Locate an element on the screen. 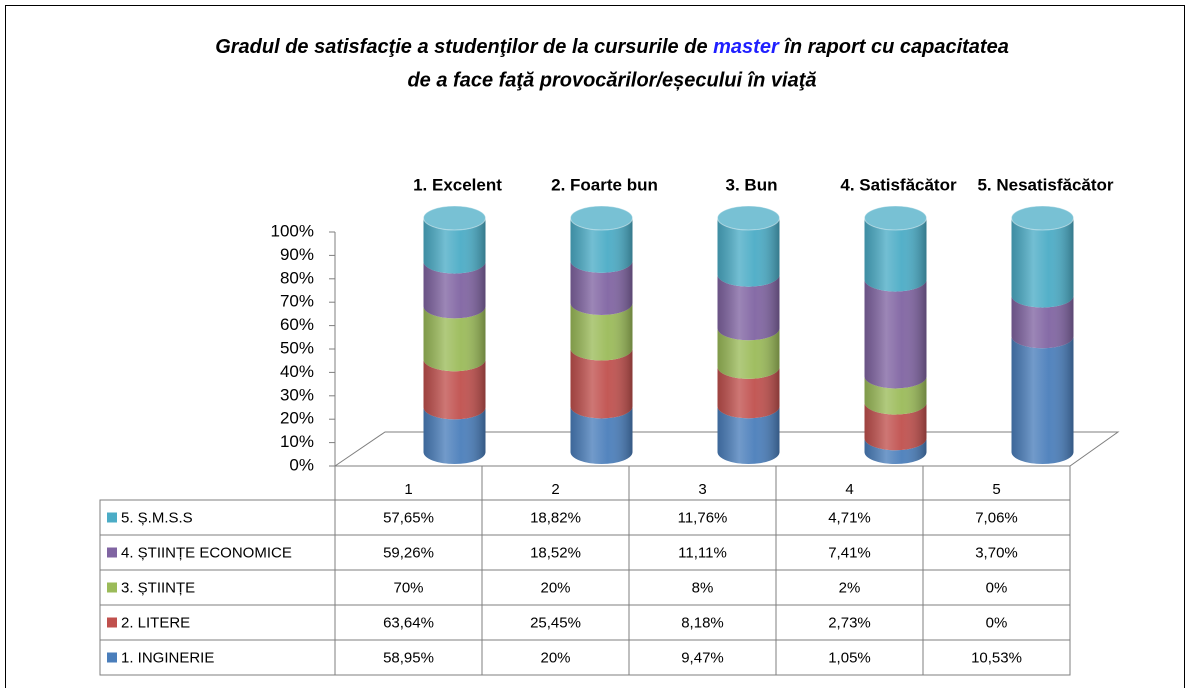 The width and height of the screenshot is (1191, 688). table-value: 63,64% is located at coordinates (408, 622).